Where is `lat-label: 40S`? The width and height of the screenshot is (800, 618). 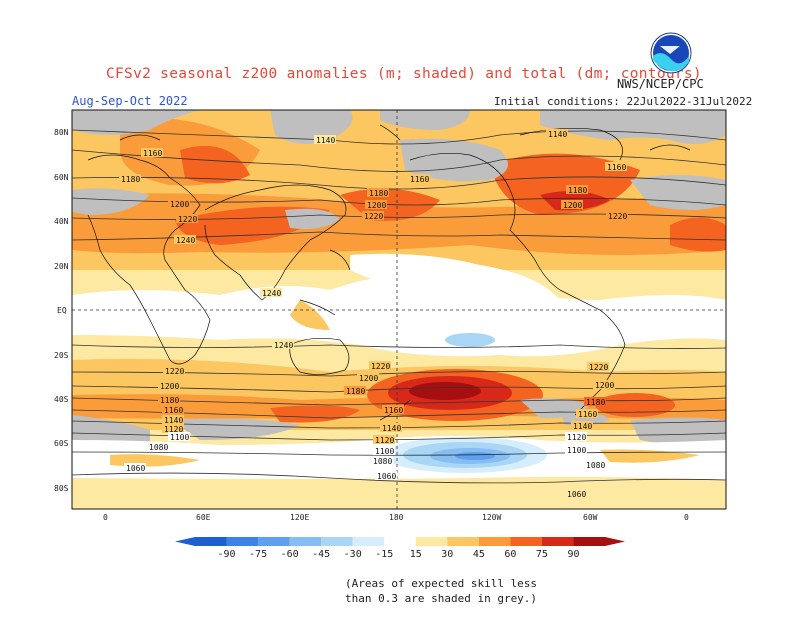
lat-label: 40S is located at coordinates (61, 399).